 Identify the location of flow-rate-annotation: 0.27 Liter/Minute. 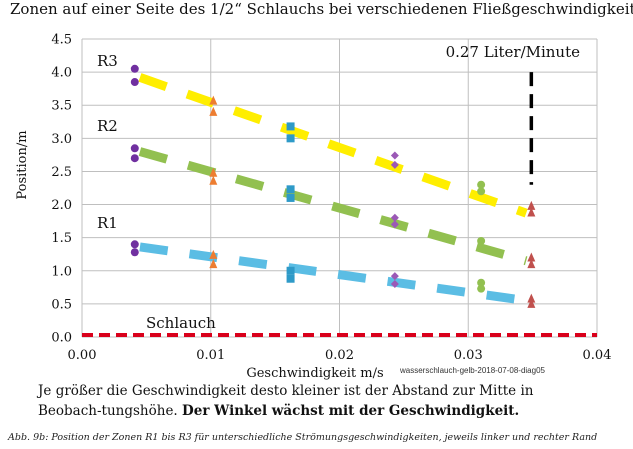
(513, 52).